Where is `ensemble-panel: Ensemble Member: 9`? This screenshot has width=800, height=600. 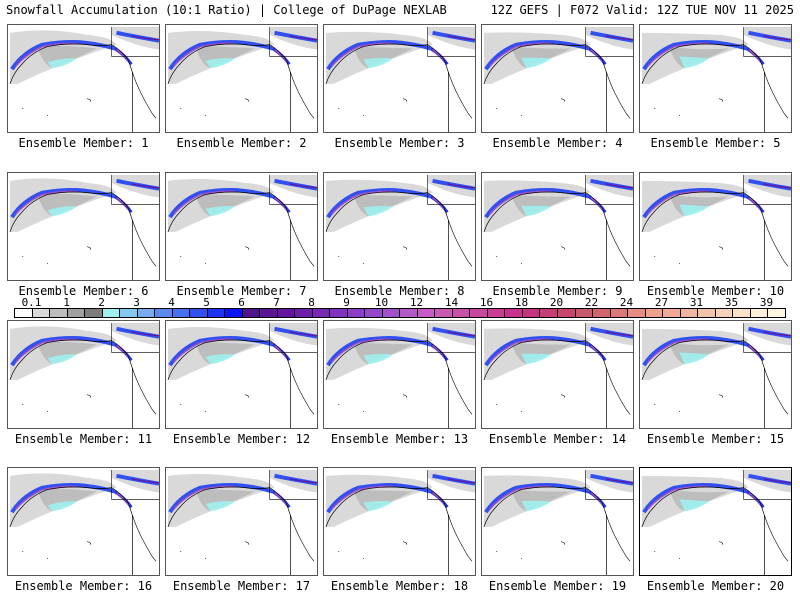
ensemble-panel: Ensemble Member: 9 is located at coordinates (557, 235).